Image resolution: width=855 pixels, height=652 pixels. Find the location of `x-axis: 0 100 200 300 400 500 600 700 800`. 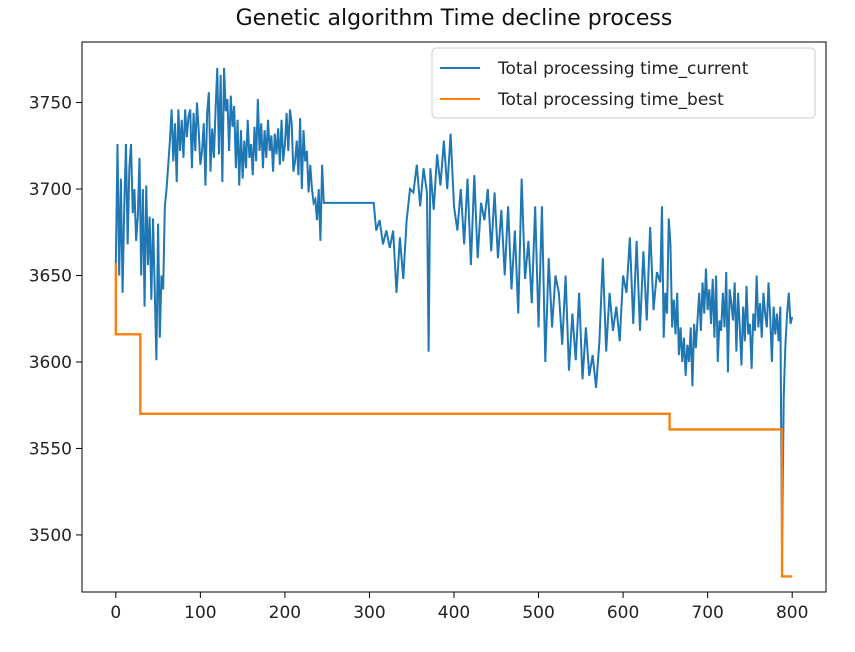

x-axis: 0 100 200 300 400 500 600 700 800 is located at coordinates (459, 607).